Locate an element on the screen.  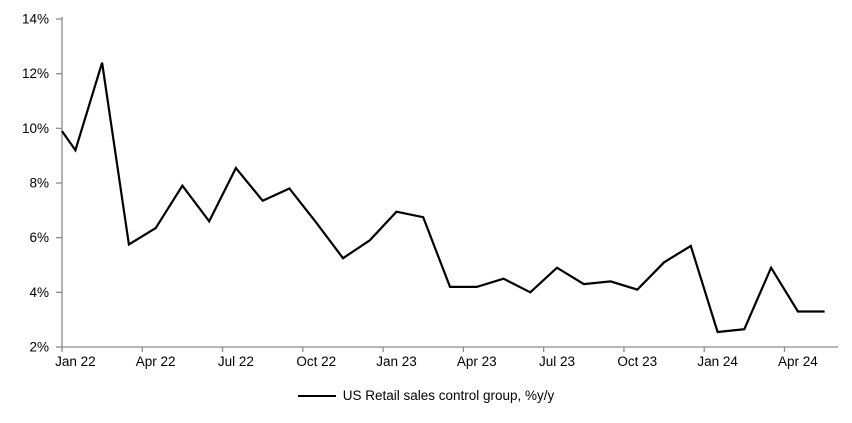
y-tick-label: 14% is located at coordinates (35, 19).